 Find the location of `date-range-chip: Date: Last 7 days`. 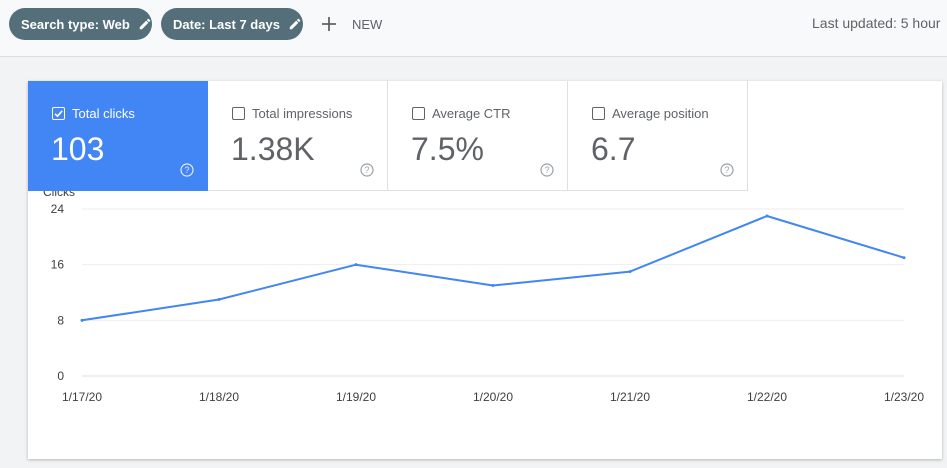

date-range-chip: Date: Last 7 days is located at coordinates (232, 24).